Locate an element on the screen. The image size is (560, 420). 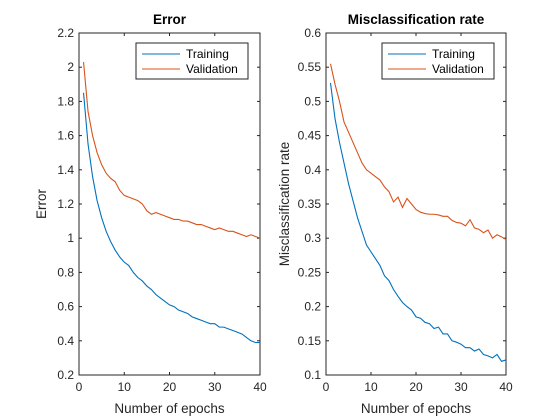
misclass-legend-label-training: Training is located at coordinates (453, 54).